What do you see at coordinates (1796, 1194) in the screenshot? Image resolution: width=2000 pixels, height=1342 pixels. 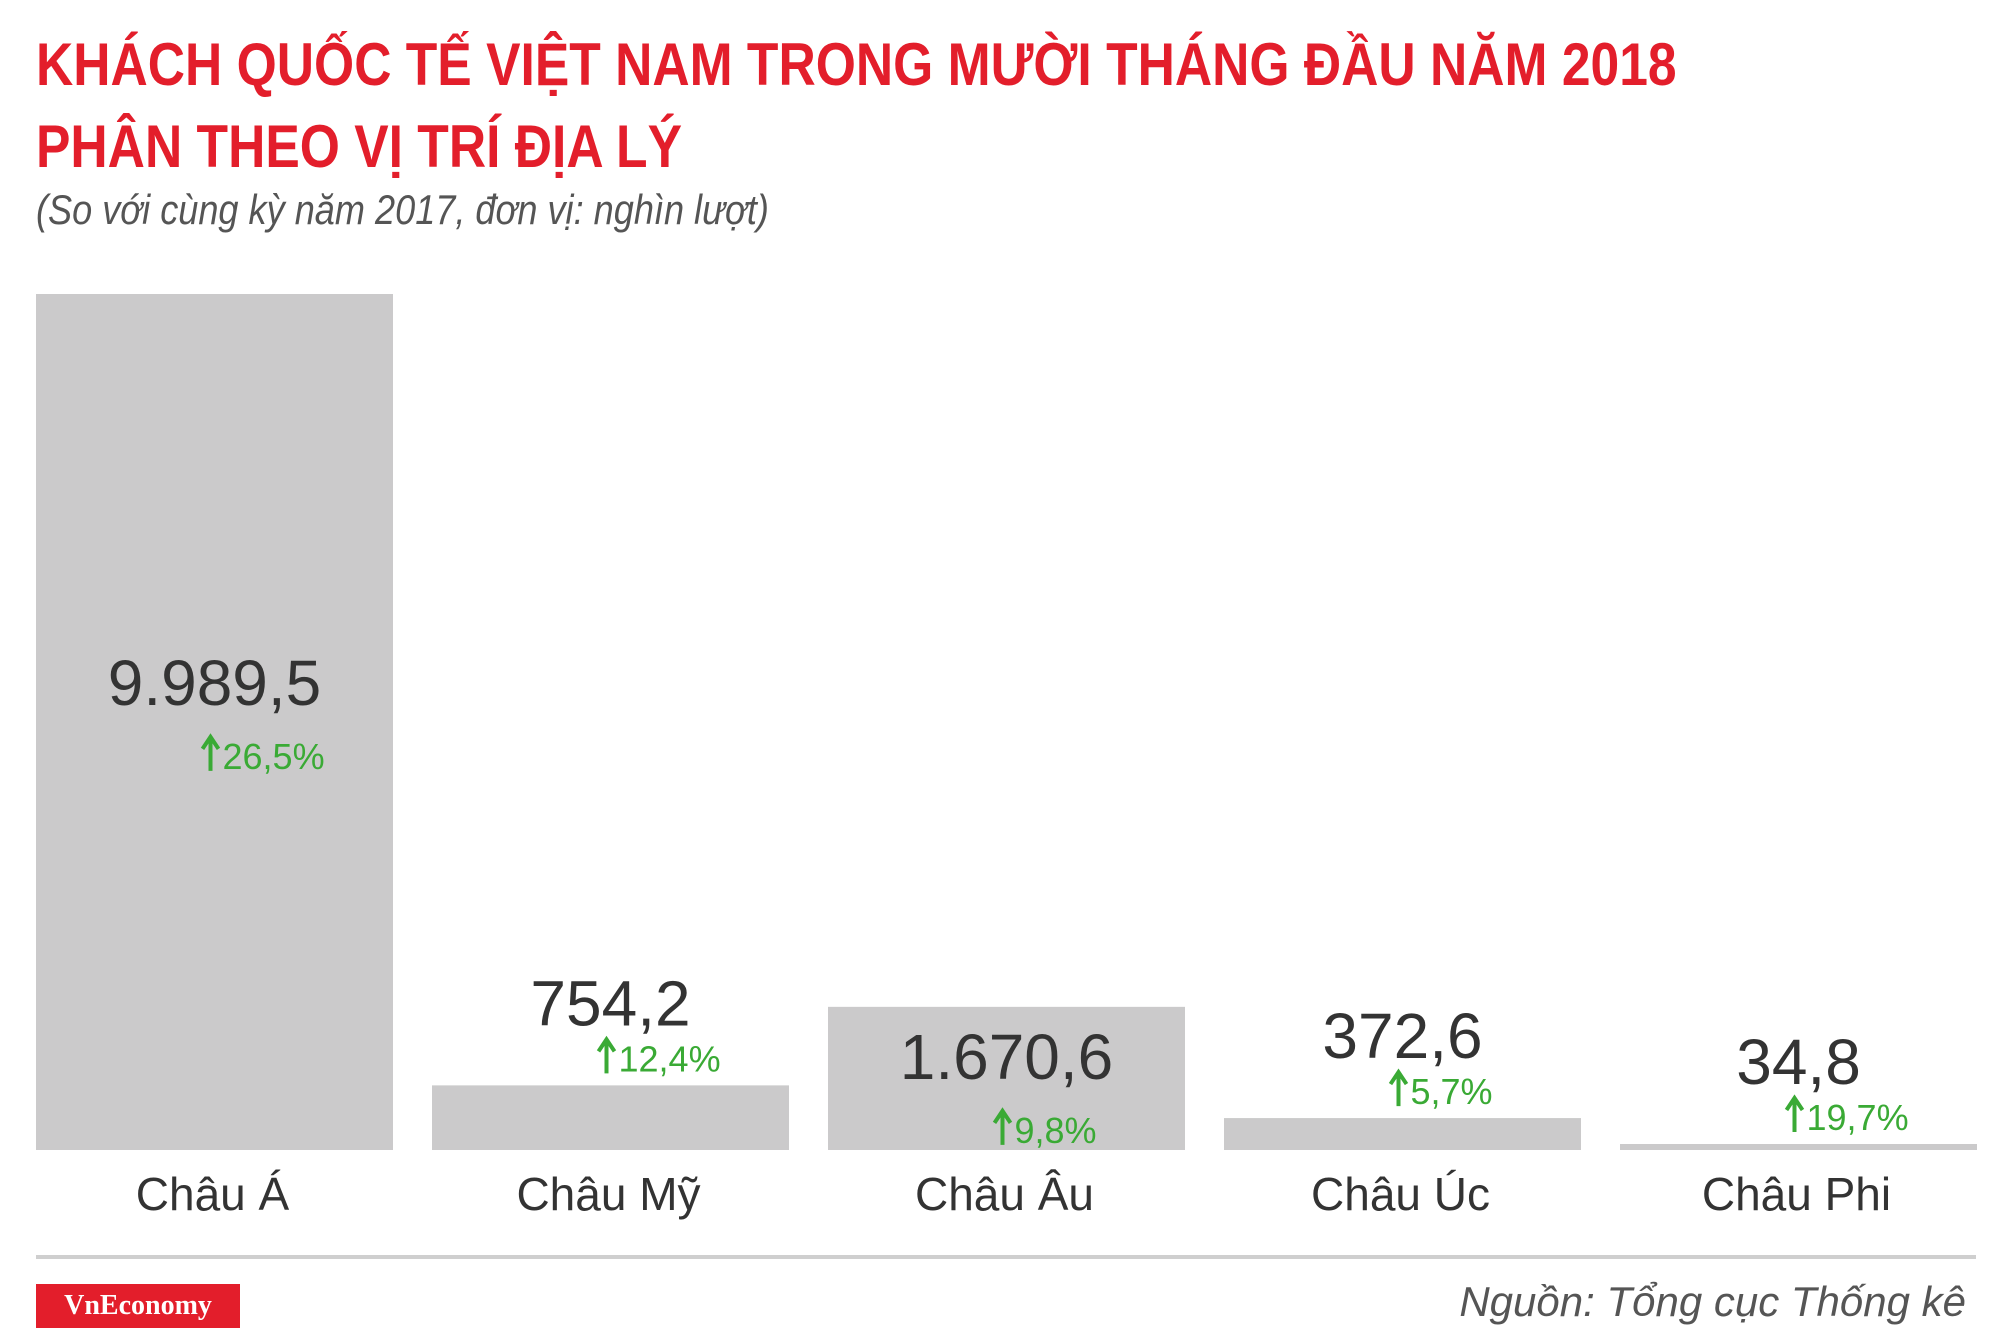 I see `category-label-4: Châu Phi` at bounding box center [1796, 1194].